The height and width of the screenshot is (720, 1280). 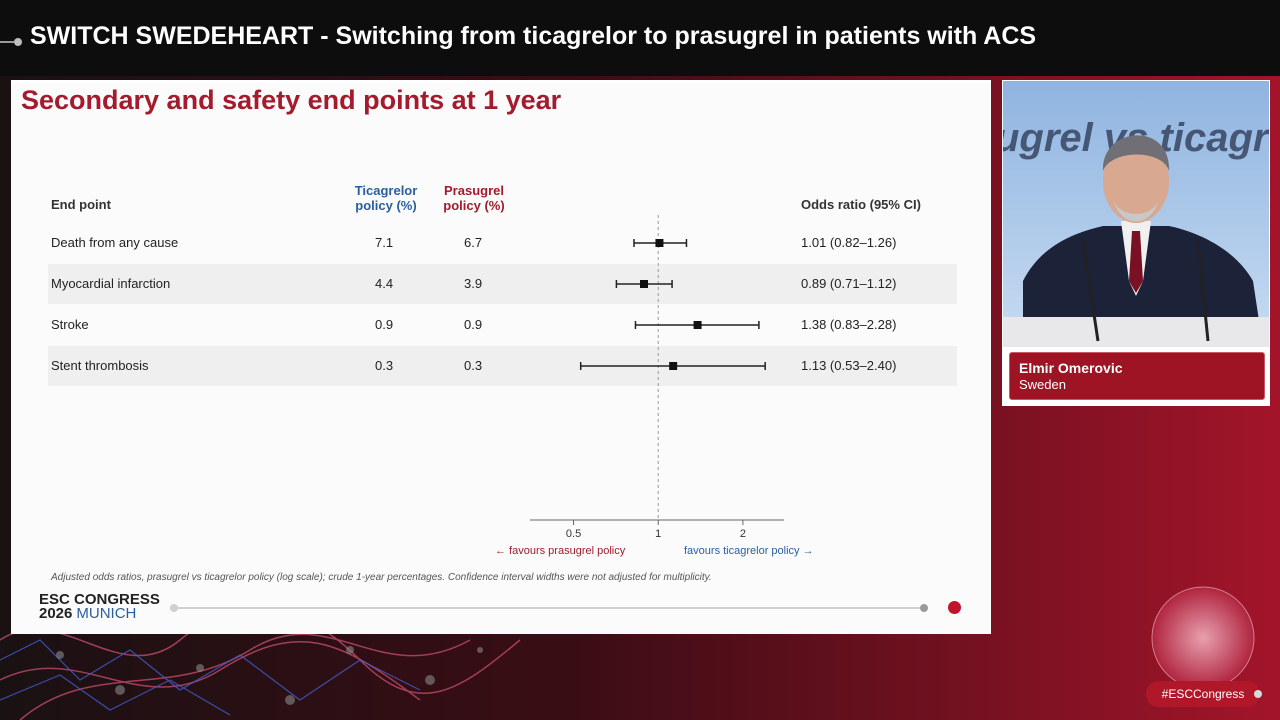 I want to click on column-header-ticagrelor-line1: Ticagrelor, so click(x=386, y=190).